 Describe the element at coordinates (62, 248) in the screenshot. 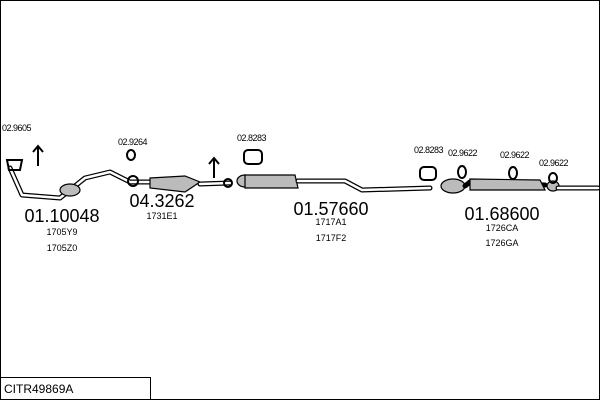

I see `part-code: 1705Z0` at that location.